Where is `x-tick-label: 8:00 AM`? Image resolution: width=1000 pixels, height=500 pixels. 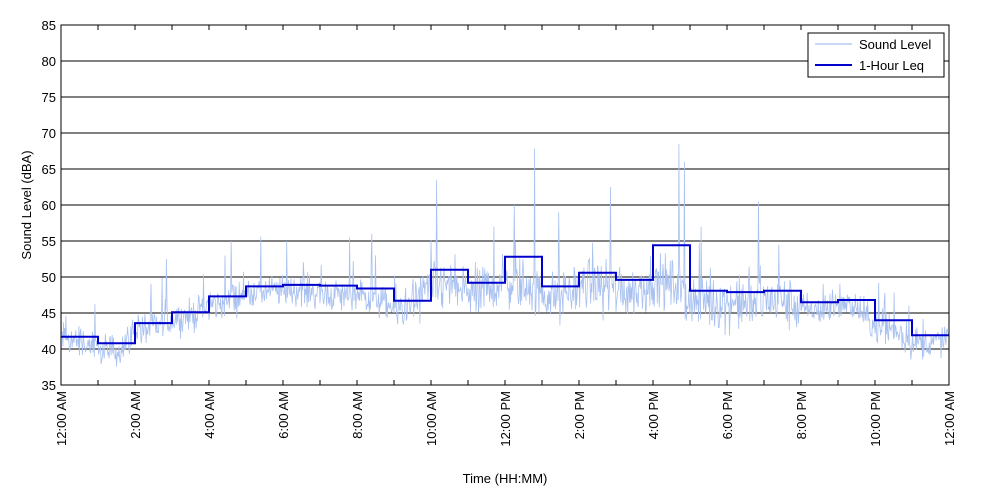 x-tick-label: 8:00 AM is located at coordinates (357, 415).